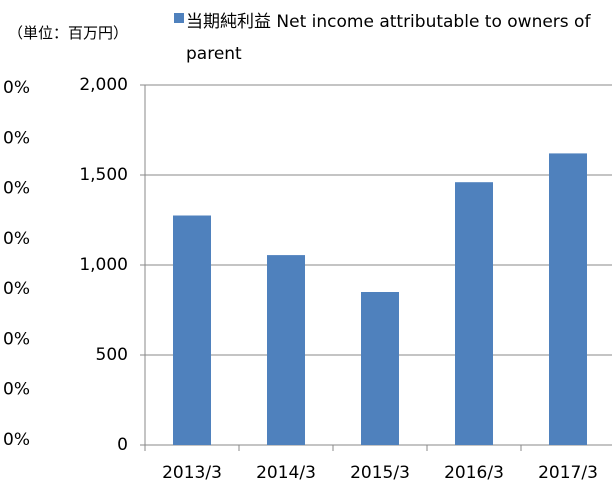 This screenshot has height=492, width=612. What do you see at coordinates (68, 33) in the screenshot?
I see `unit-label: （単位：百万円）` at bounding box center [68, 33].